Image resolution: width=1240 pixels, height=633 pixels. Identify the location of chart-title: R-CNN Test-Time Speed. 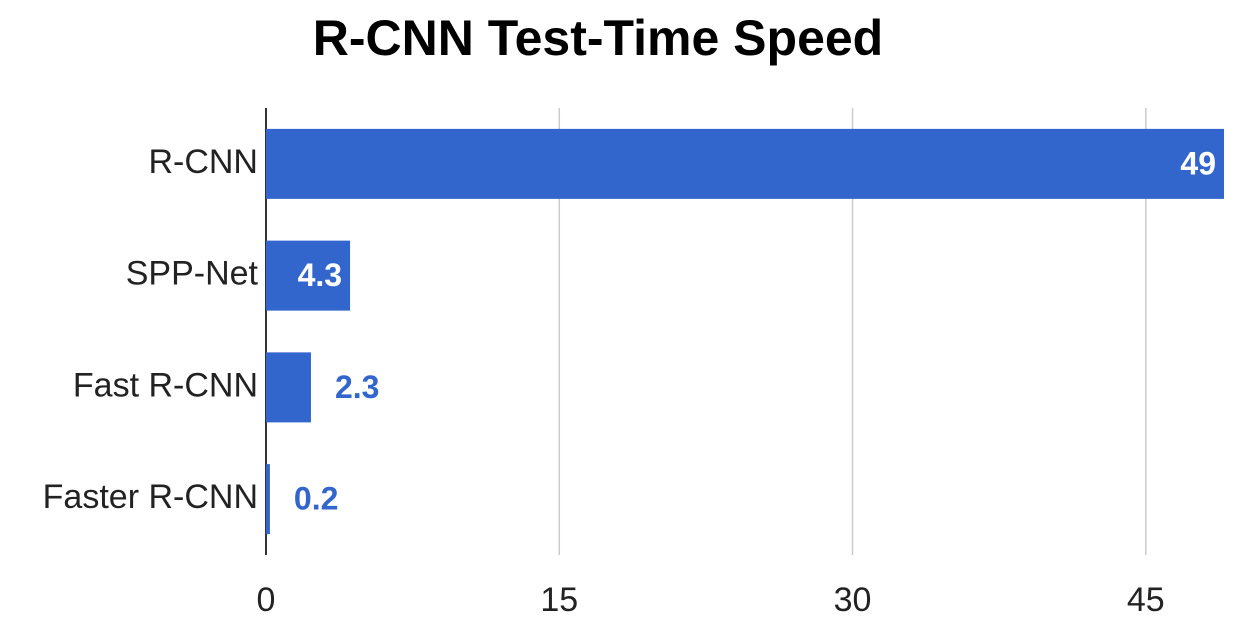
(598, 38).